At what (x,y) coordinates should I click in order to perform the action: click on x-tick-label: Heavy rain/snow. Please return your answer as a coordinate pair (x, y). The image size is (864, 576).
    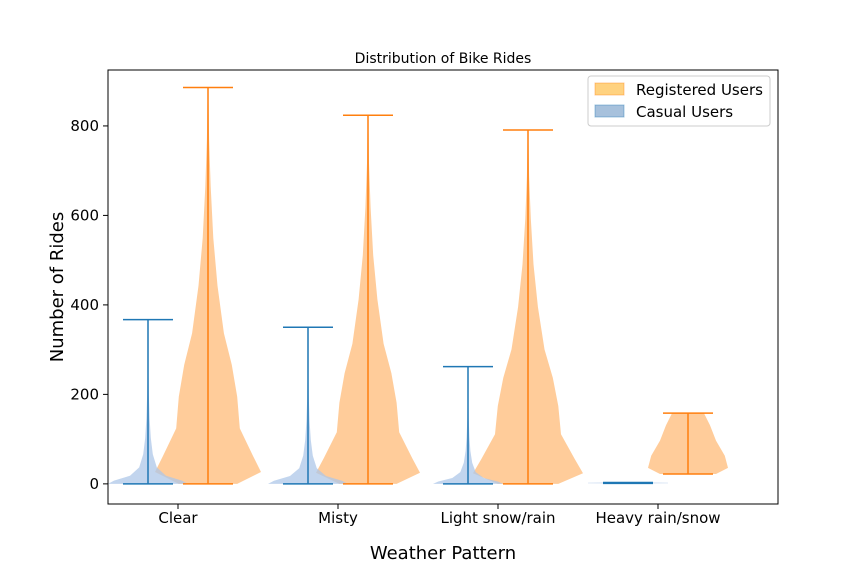
    Looking at the image, I should click on (657, 518).